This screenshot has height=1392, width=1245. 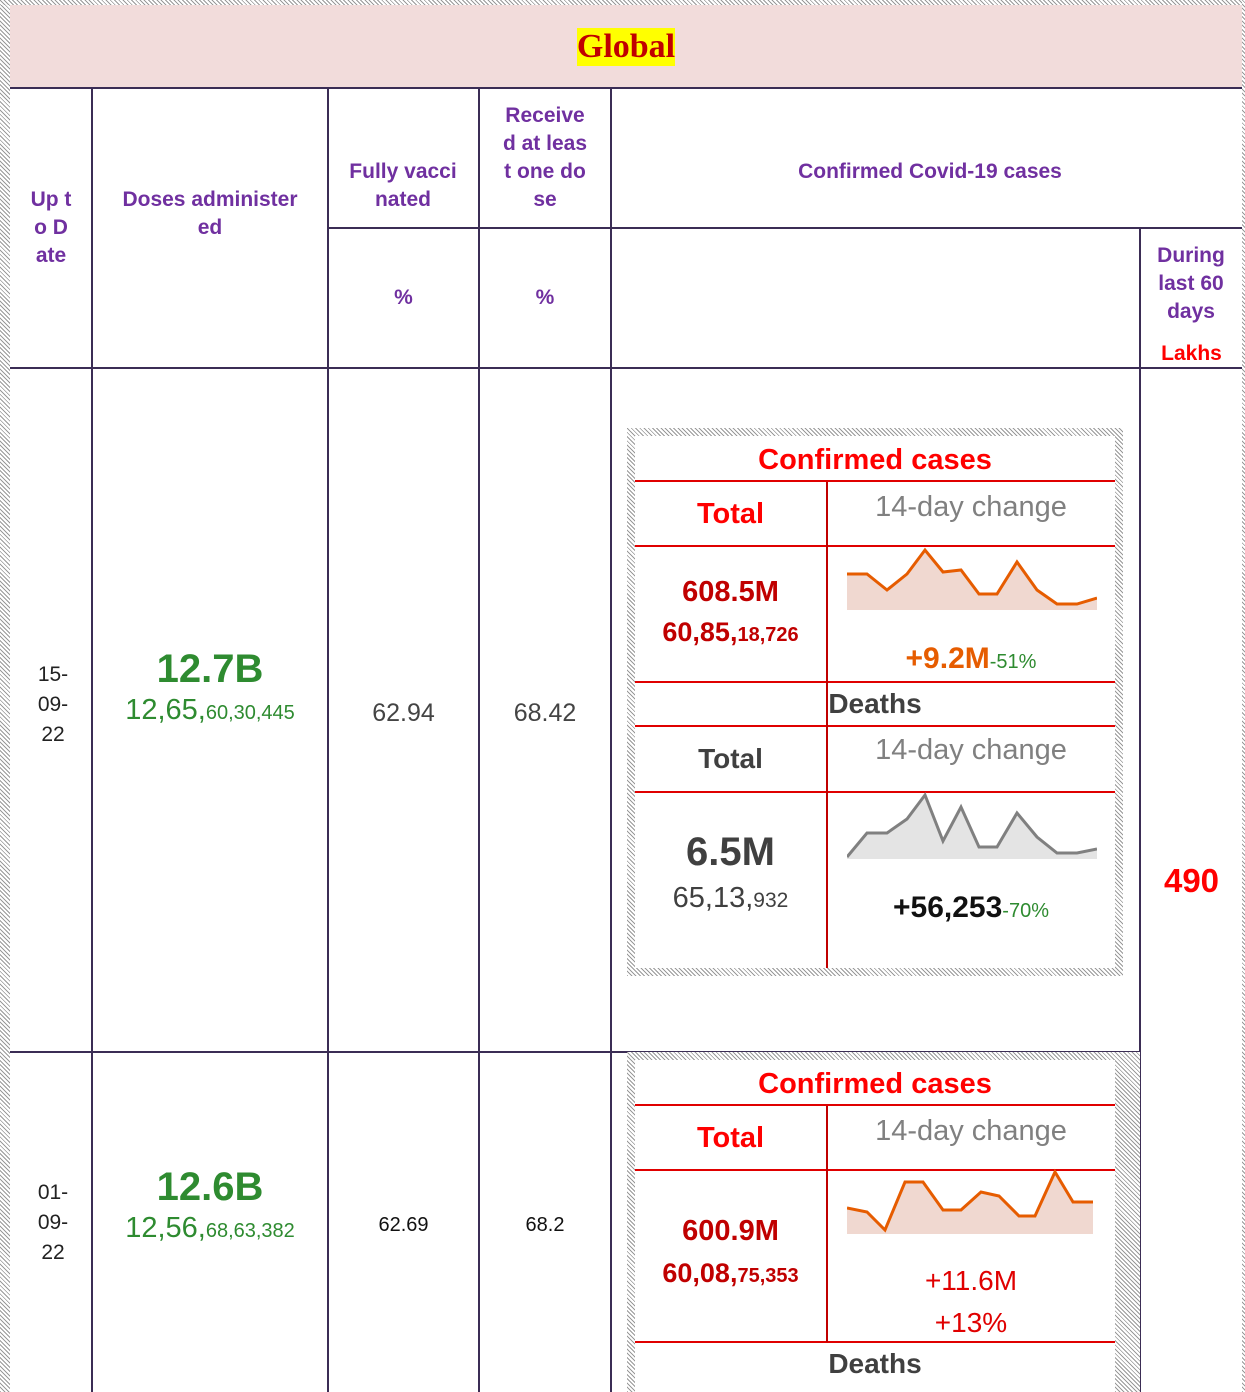 I want to click on doses: 12.6B 12,56,68,63,382, so click(x=210, y=1206).